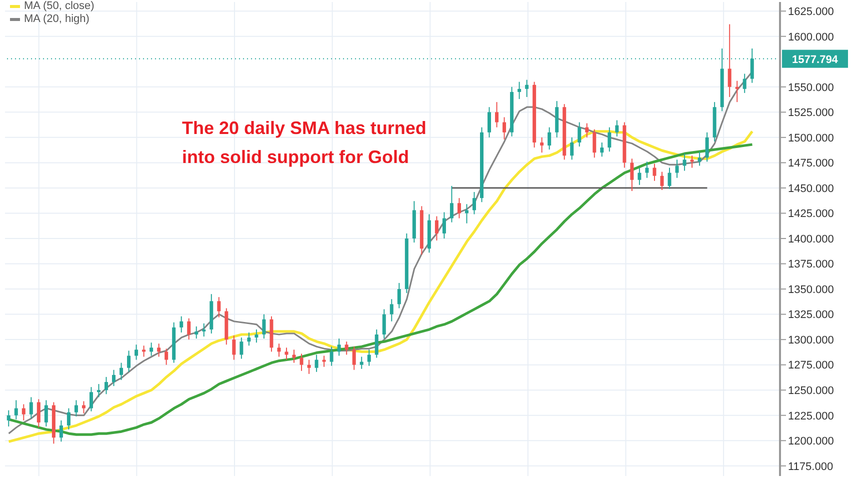 Image resolution: width=852 pixels, height=485 pixels. Describe the element at coordinates (811, 416) in the screenshot. I see `y-tick-label: 1225.000` at that location.